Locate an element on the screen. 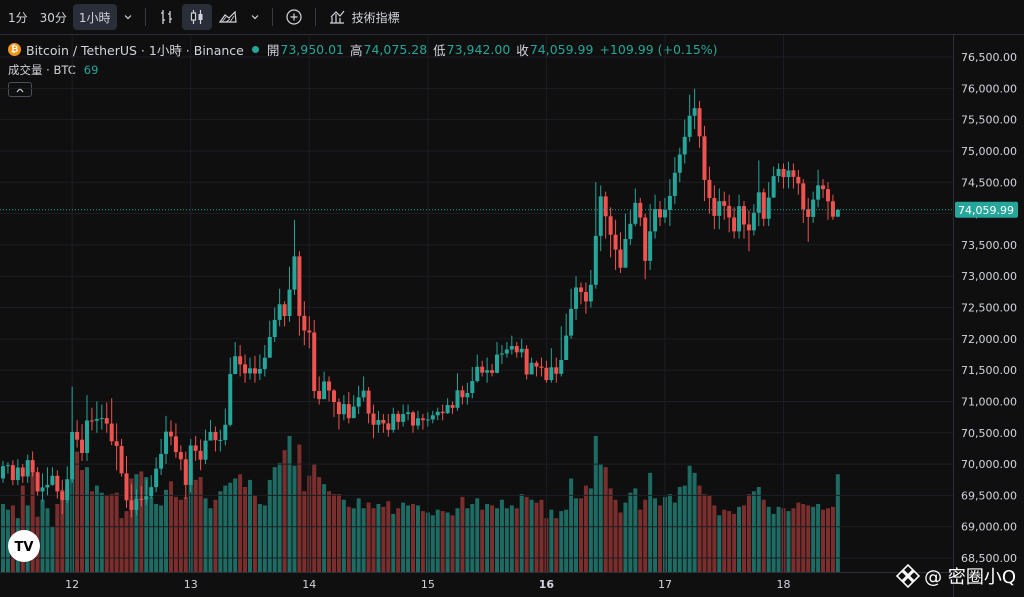 The height and width of the screenshot is (597, 1024). chevron-down-icon is located at coordinates (254, 17).